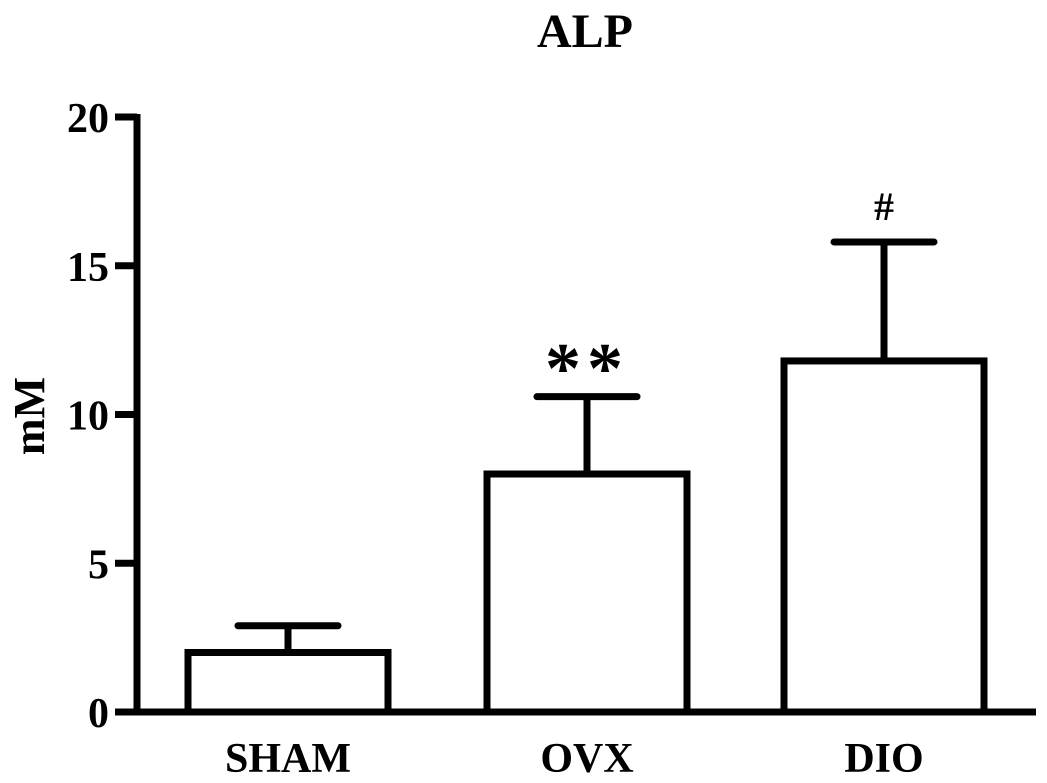  What do you see at coordinates (98, 565) in the screenshot?
I see `y-tick-label: 5` at bounding box center [98, 565].